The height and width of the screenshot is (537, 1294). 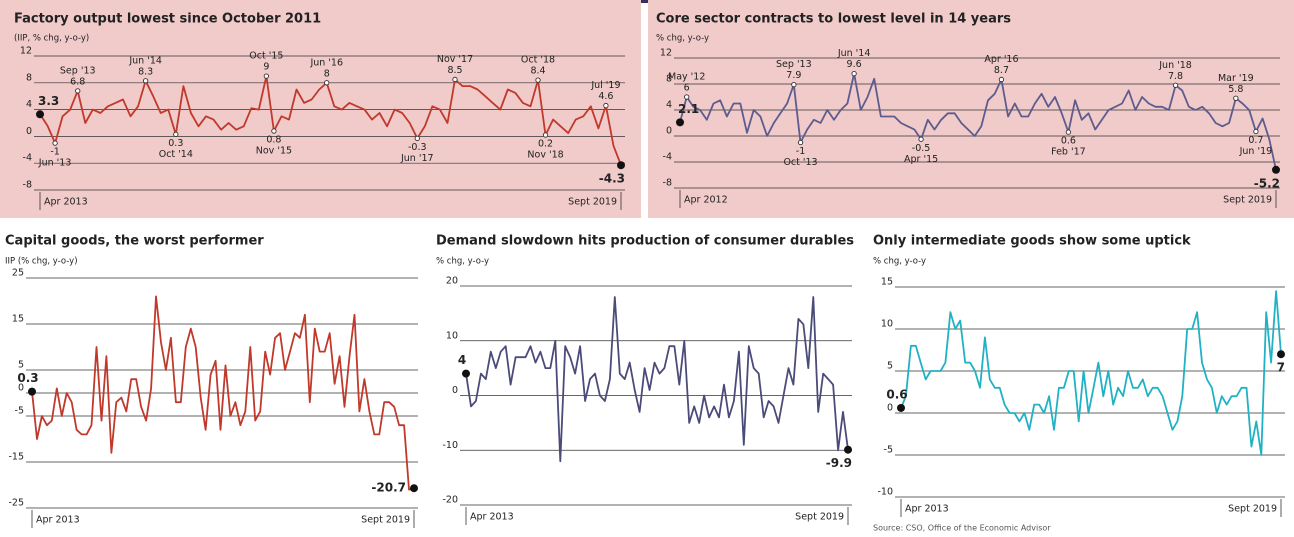 What do you see at coordinates (538, 60) in the screenshot?
I see `annotation-date: Oct '18` at bounding box center [538, 60].